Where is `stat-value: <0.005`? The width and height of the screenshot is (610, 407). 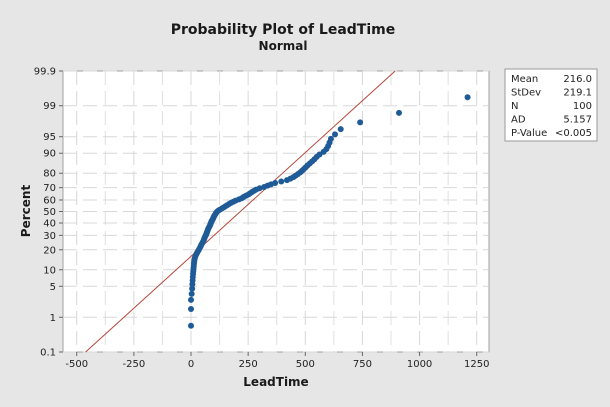
stat-value: <0.005 is located at coordinates (573, 133).